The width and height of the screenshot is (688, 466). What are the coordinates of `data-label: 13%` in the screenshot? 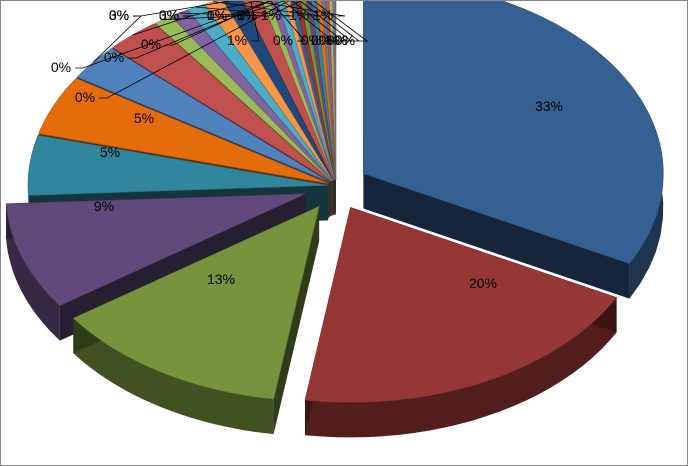 It's located at (221, 279).